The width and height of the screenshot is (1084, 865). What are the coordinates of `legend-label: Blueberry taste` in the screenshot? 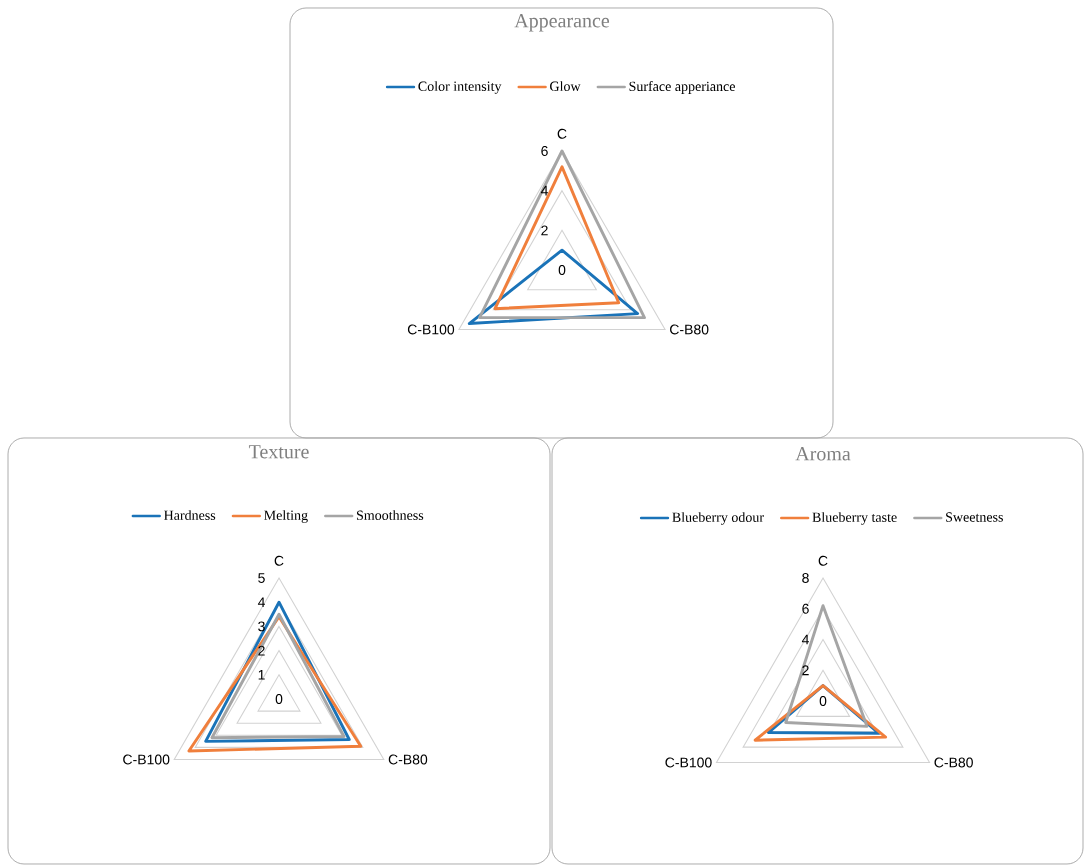 It's located at (854, 518).